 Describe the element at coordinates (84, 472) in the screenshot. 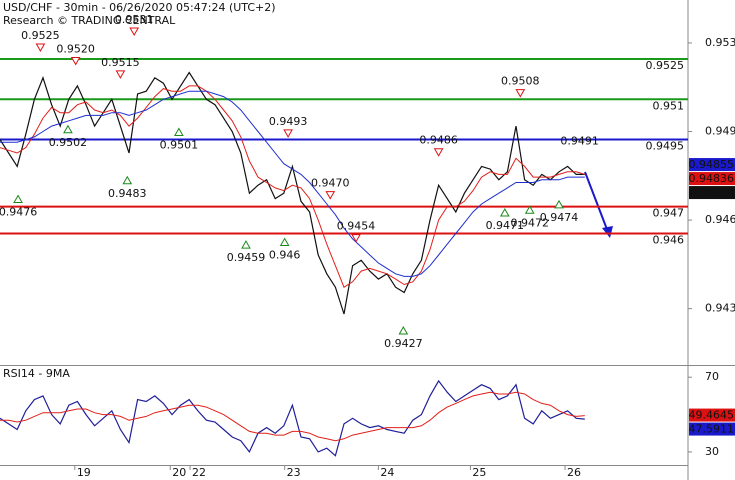

I see `x-tick-label: 19` at that location.